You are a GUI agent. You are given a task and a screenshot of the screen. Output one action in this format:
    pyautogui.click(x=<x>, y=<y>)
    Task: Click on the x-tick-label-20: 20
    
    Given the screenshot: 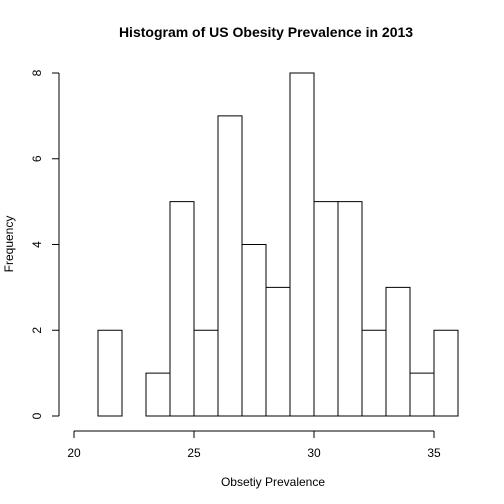 What is the action you would take?
    pyautogui.click(x=74, y=453)
    